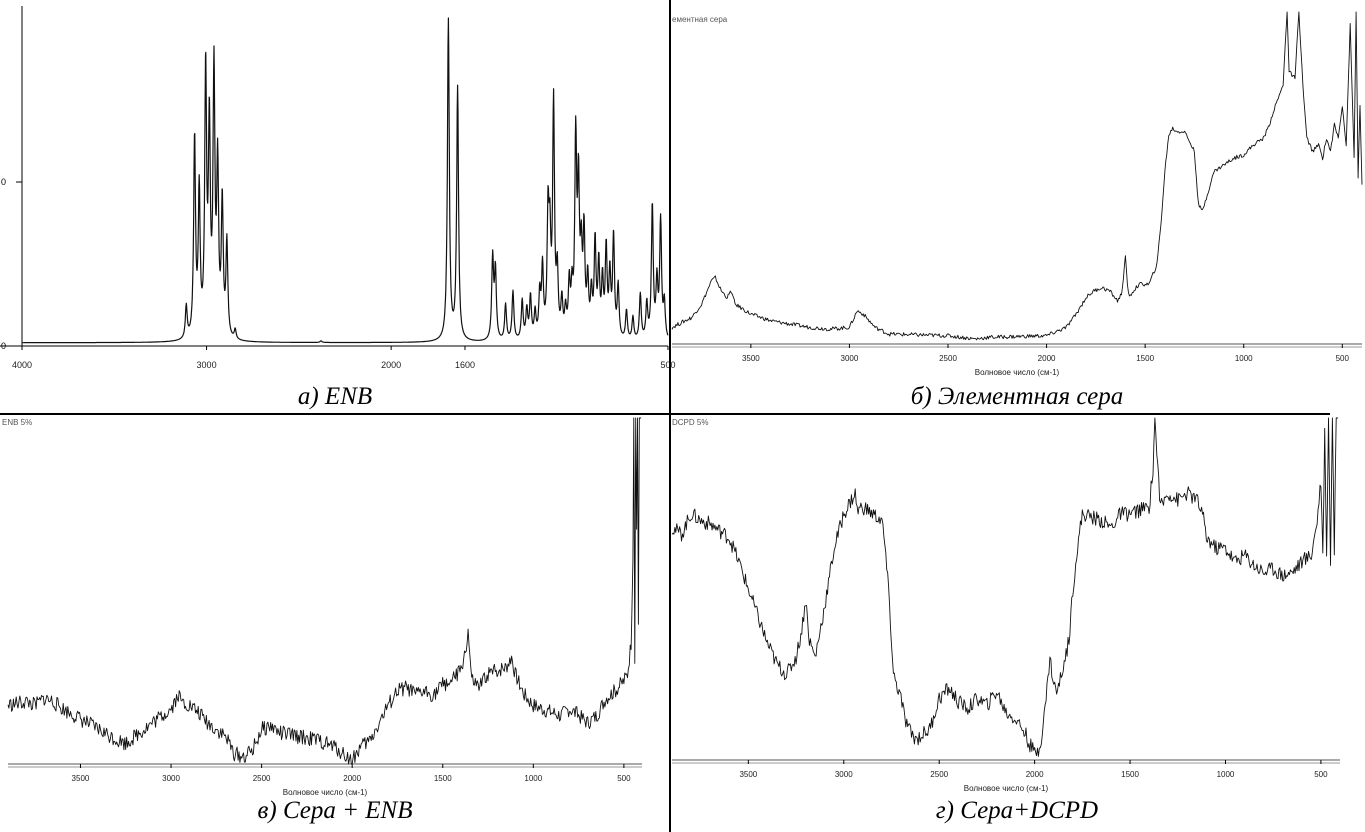  What do you see at coordinates (665, 414) in the screenshot?
I see `horizontal-divider` at bounding box center [665, 414].